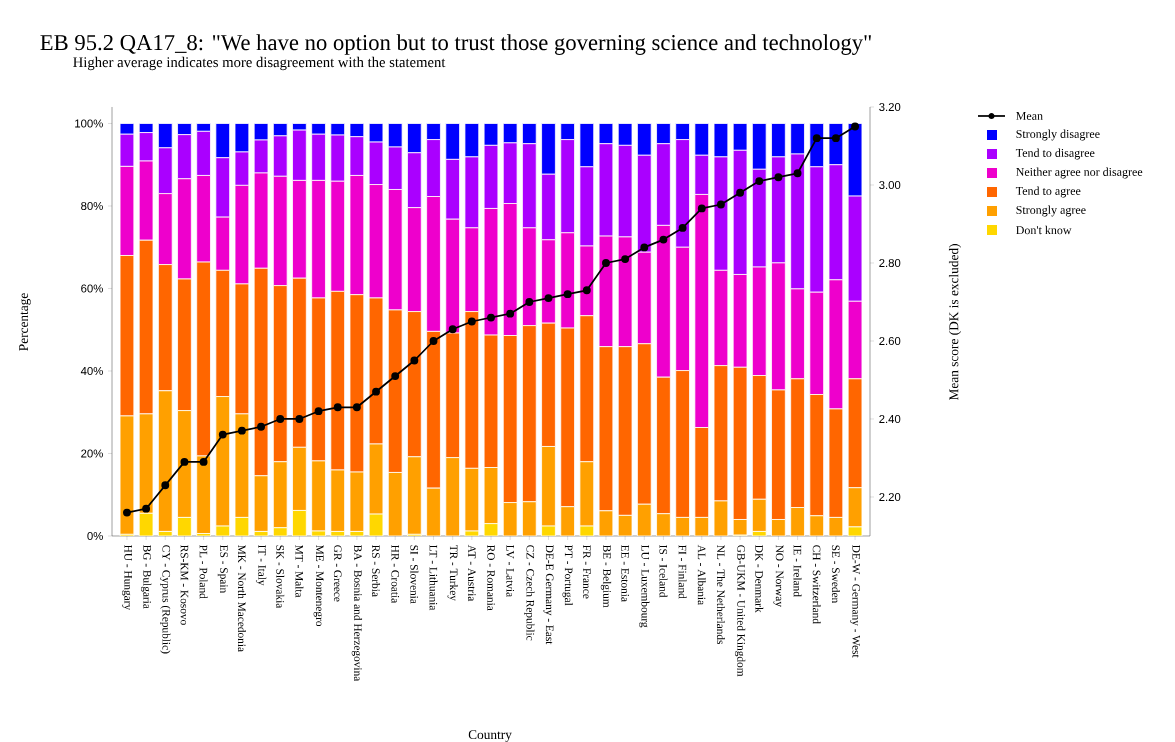 The height and width of the screenshot is (742, 1175). Describe the element at coordinates (778, 576) in the screenshot. I see `x-tick-label: NO - Norway` at that location.